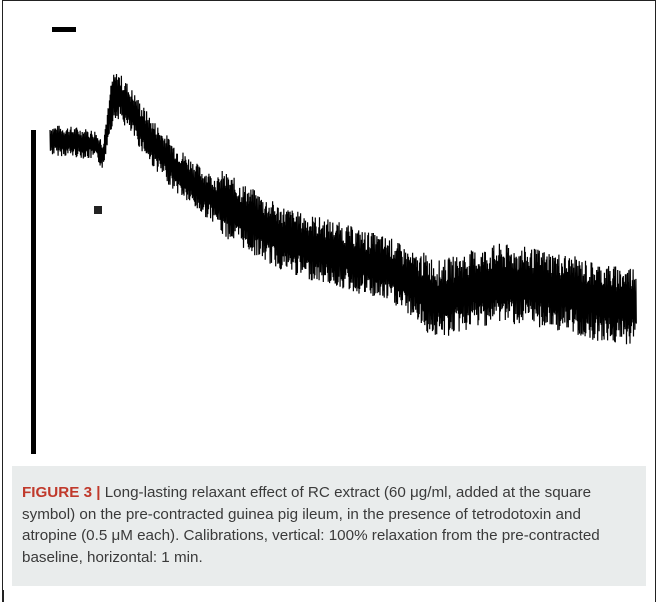 The height and width of the screenshot is (602, 658). I want to click on extract-addition-square-symbol, so click(98, 210).